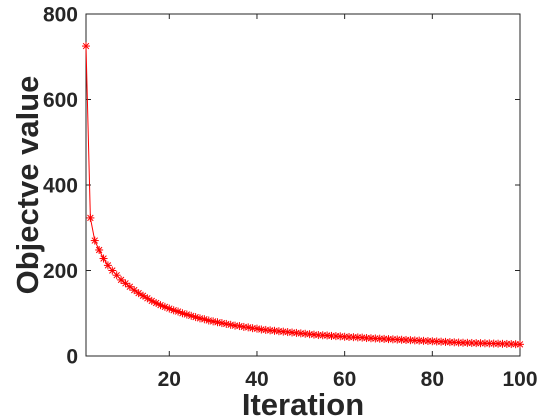 The width and height of the screenshot is (544, 420). I want to click on x-tick-label: 100, so click(519, 379).